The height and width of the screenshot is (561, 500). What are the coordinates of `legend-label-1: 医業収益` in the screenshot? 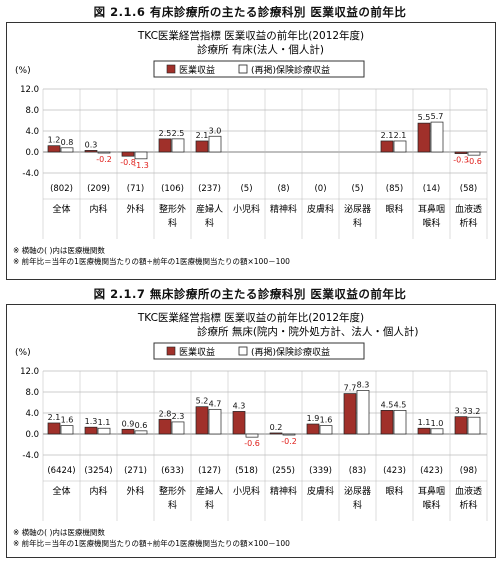 It's located at (197, 352).